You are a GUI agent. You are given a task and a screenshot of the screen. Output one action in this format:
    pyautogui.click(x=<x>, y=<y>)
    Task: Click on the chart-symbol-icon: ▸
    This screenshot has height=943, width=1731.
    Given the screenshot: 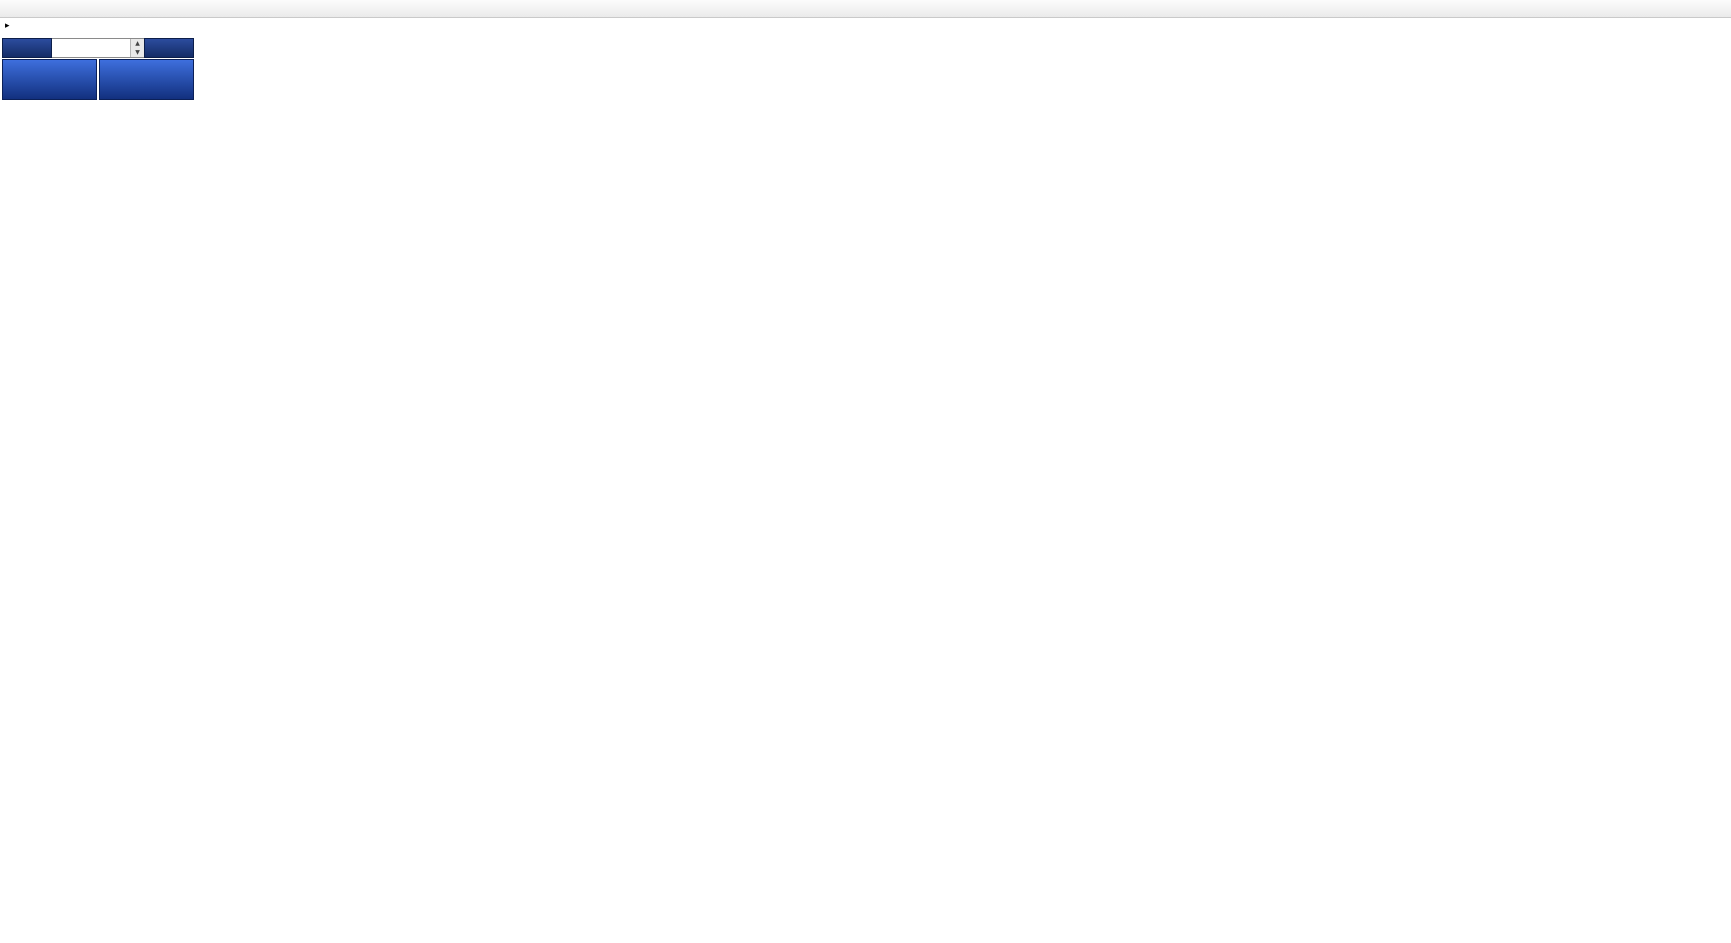 What is the action you would take?
    pyautogui.click(x=7, y=26)
    